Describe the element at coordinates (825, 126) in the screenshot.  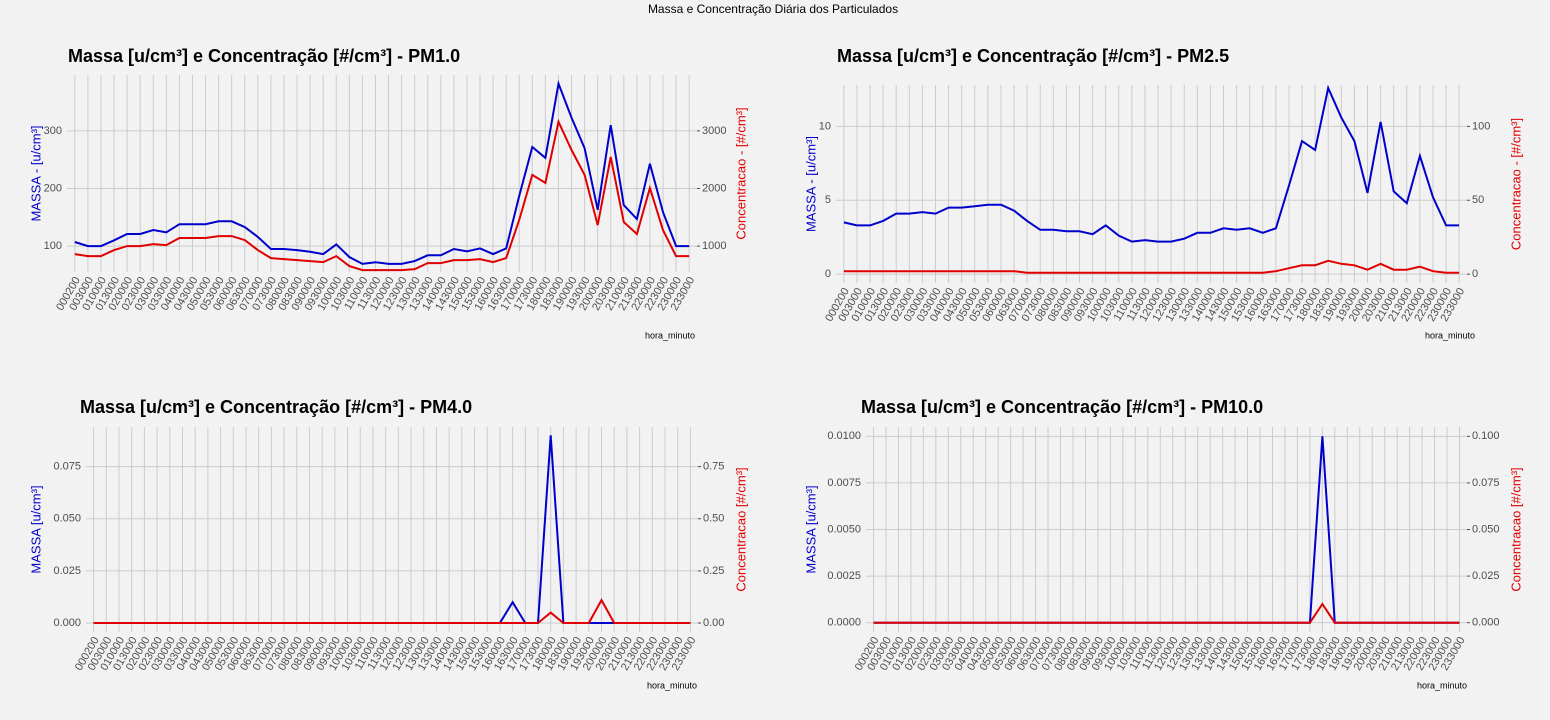
I see `y-tick-label: 10` at that location.